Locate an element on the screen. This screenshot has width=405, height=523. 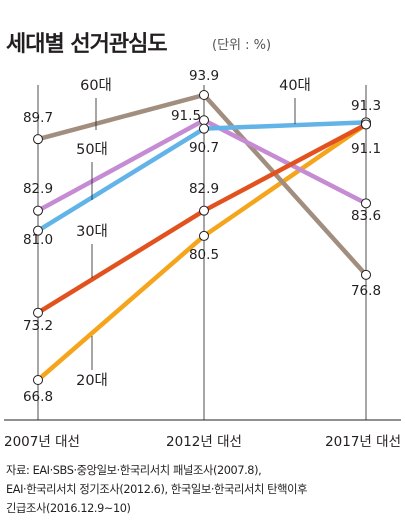
data-label: 91.3 is located at coordinates (366, 106).